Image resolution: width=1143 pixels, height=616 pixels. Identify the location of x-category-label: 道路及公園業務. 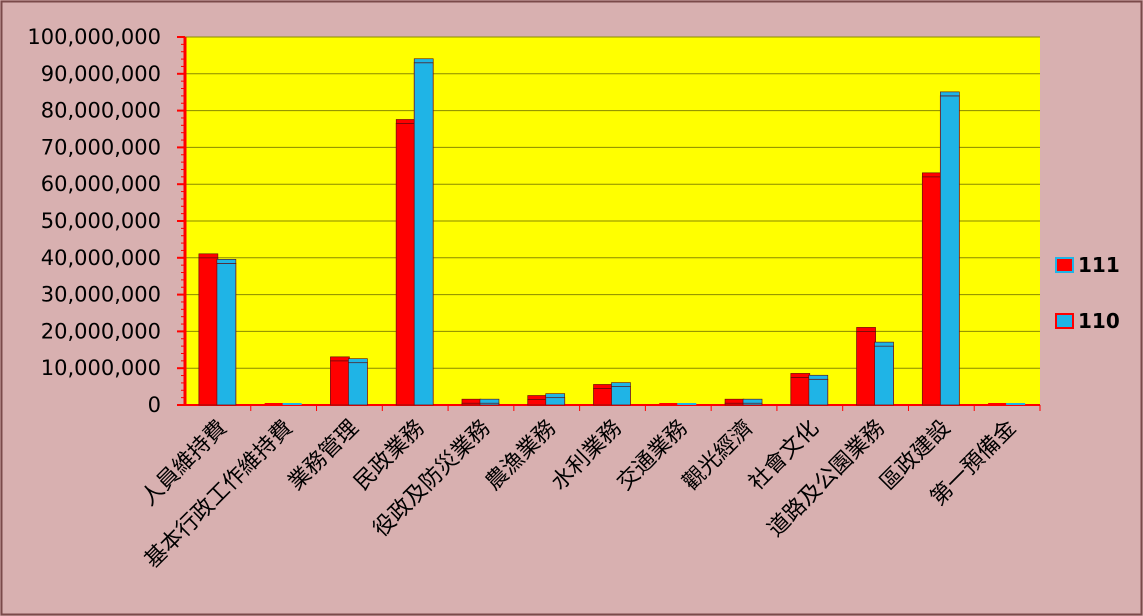
(826, 479).